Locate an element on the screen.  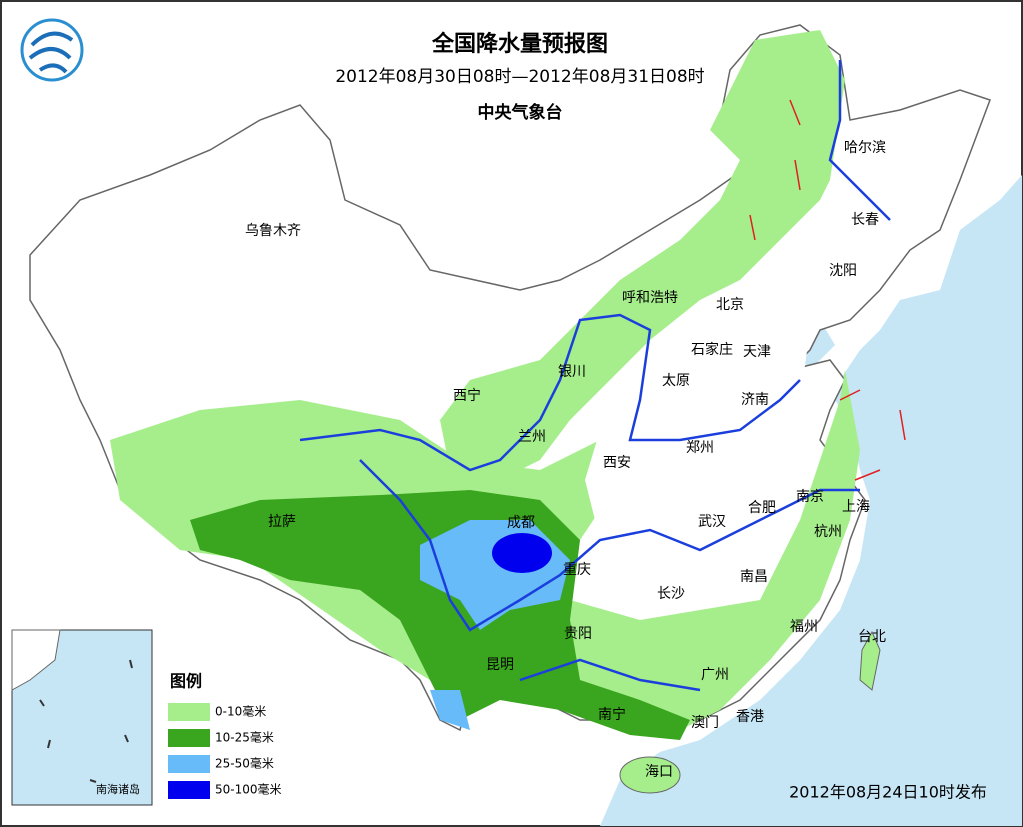
inset: 南海诸岛 is located at coordinates (82, 717).